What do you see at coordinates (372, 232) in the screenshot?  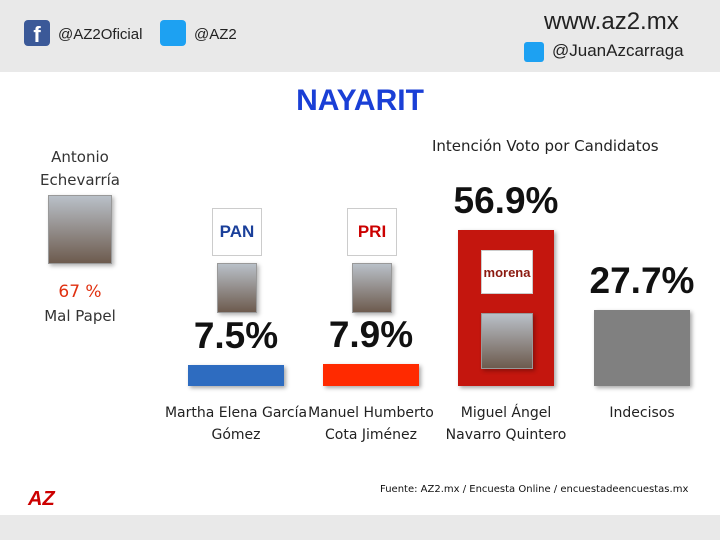 I see `party-logo: PRI` at bounding box center [372, 232].